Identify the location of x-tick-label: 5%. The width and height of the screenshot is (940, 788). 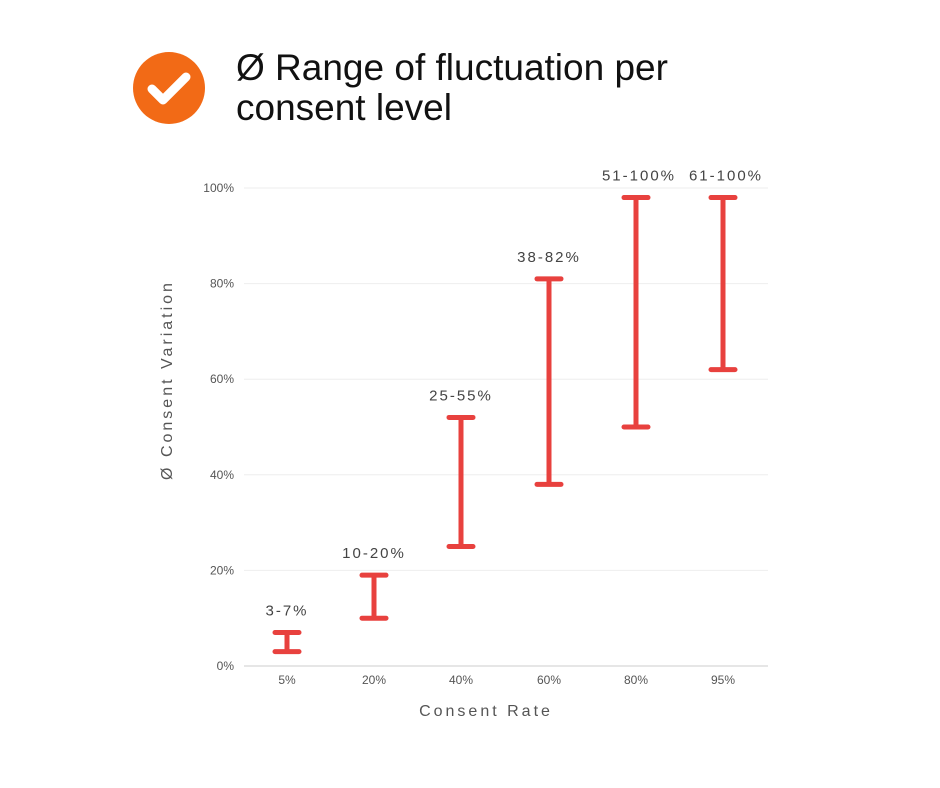
(287, 680).